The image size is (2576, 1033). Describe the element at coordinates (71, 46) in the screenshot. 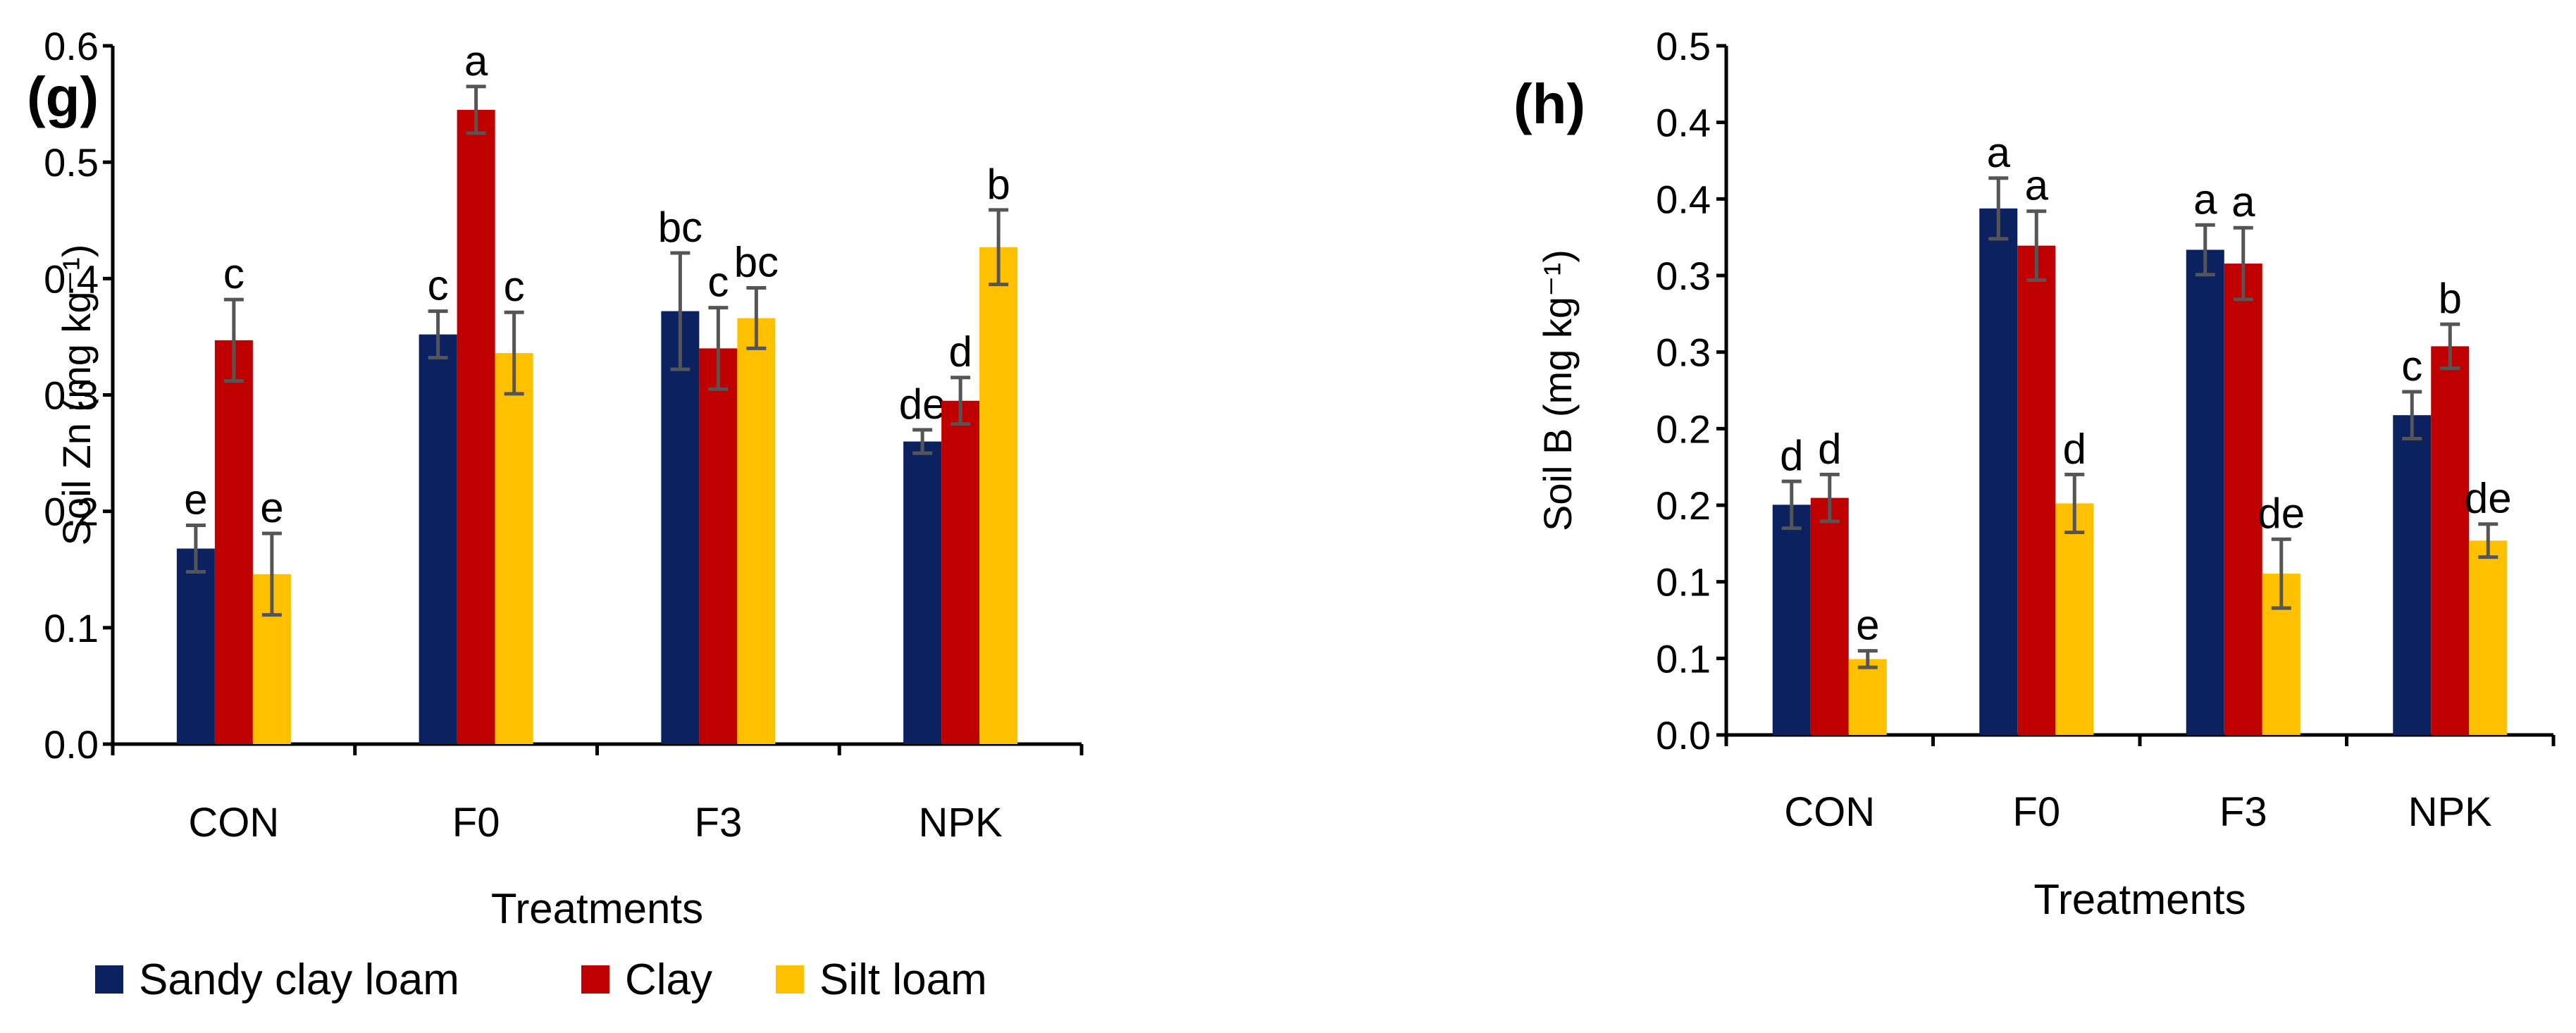

I see `panel-g-y-tick-label: 0.6` at that location.